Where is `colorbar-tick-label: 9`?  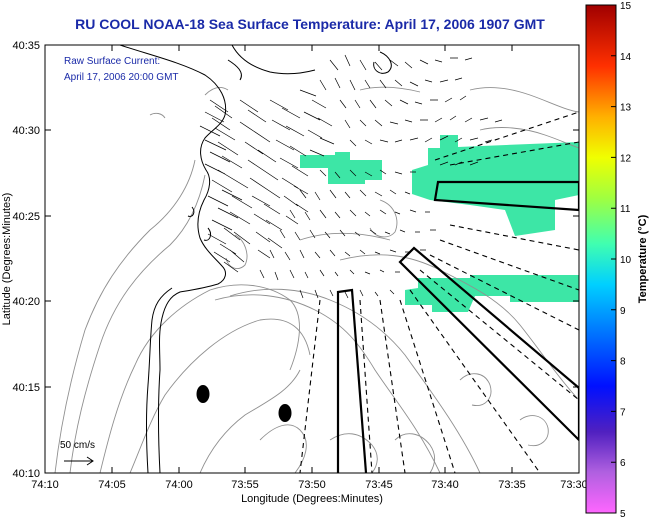 colorbar-tick-label: 9 is located at coordinates (623, 311).